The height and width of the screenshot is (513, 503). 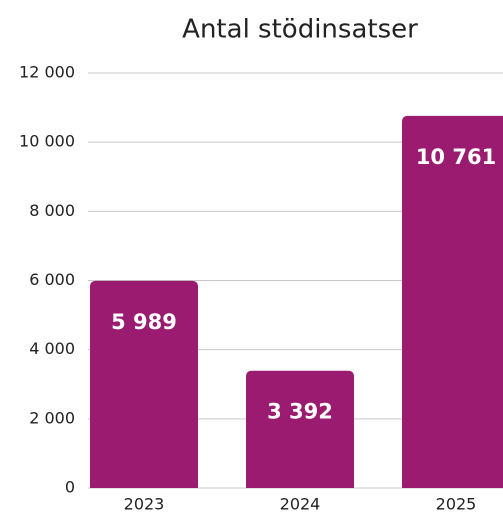 What do you see at coordinates (300, 412) in the screenshot?
I see `data-label: 3 392` at bounding box center [300, 412].